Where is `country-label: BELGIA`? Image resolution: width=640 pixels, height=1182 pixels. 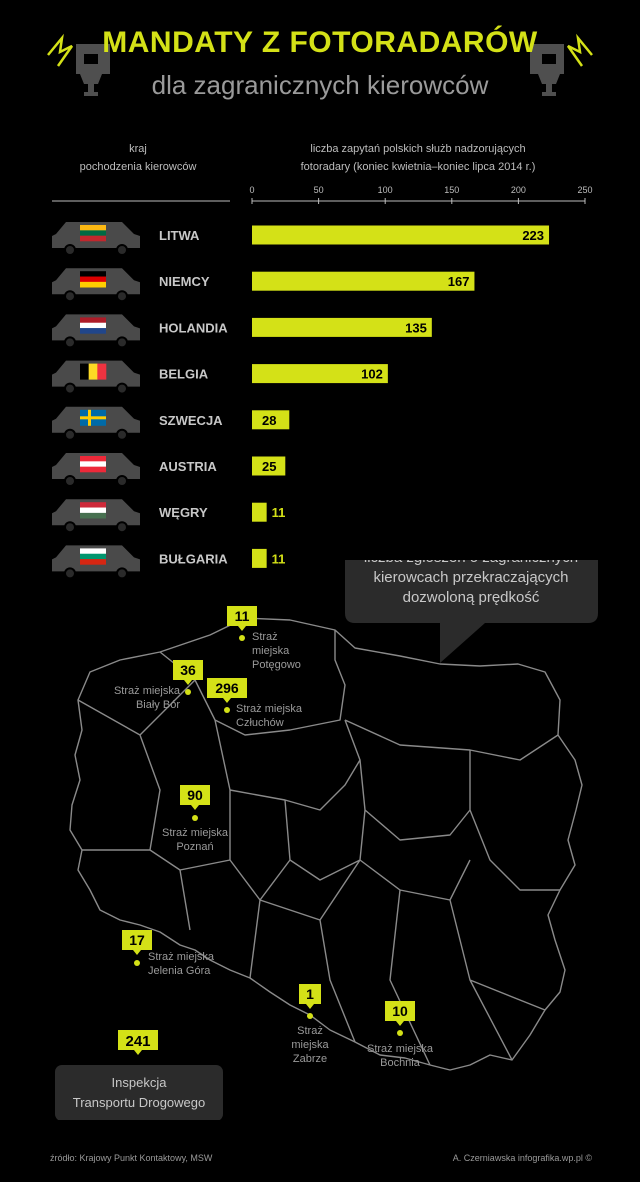 country-label: BELGIA is located at coordinates (184, 374).